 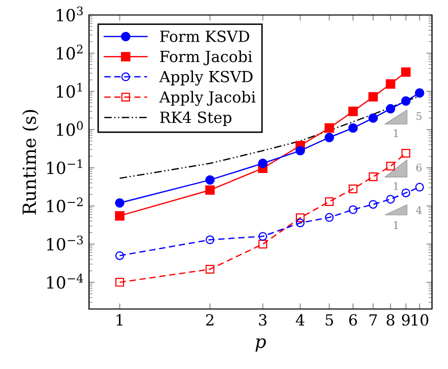 I want to click on y-tick-label: 10$^{2}$, so click(x=69, y=52).